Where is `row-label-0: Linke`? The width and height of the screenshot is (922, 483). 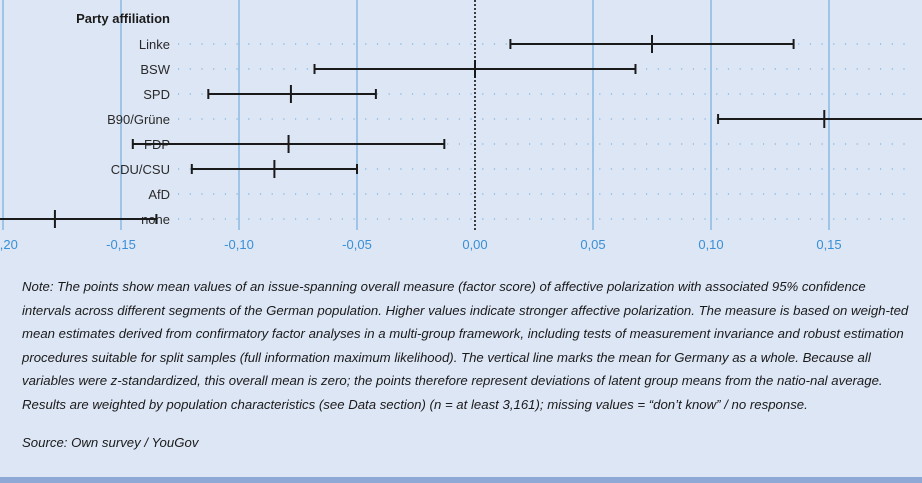 row-label-0: Linke is located at coordinates (154, 44).